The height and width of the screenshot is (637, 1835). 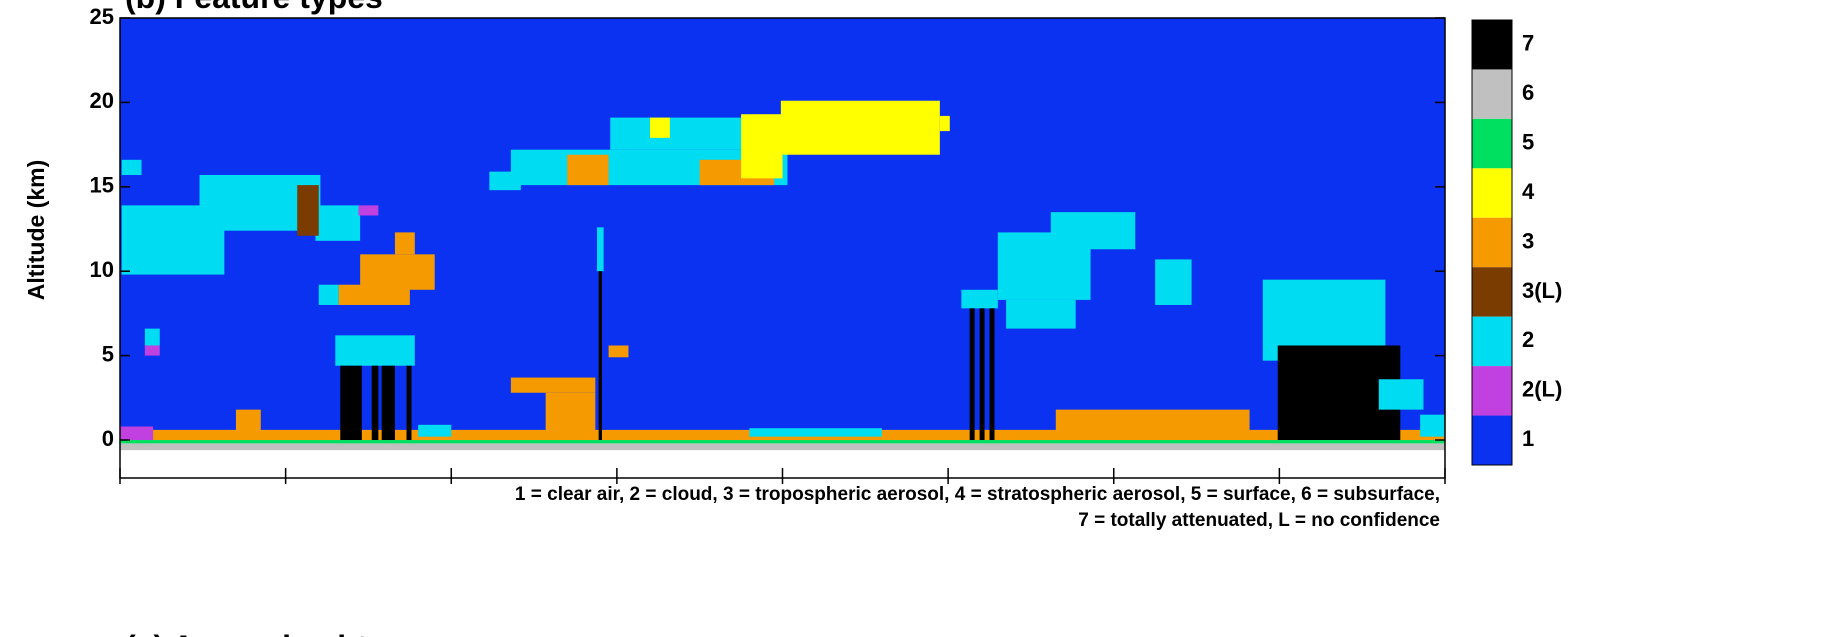 What do you see at coordinates (1542, 290) in the screenshot?
I see `colorbar-label: 3(L)` at bounding box center [1542, 290].